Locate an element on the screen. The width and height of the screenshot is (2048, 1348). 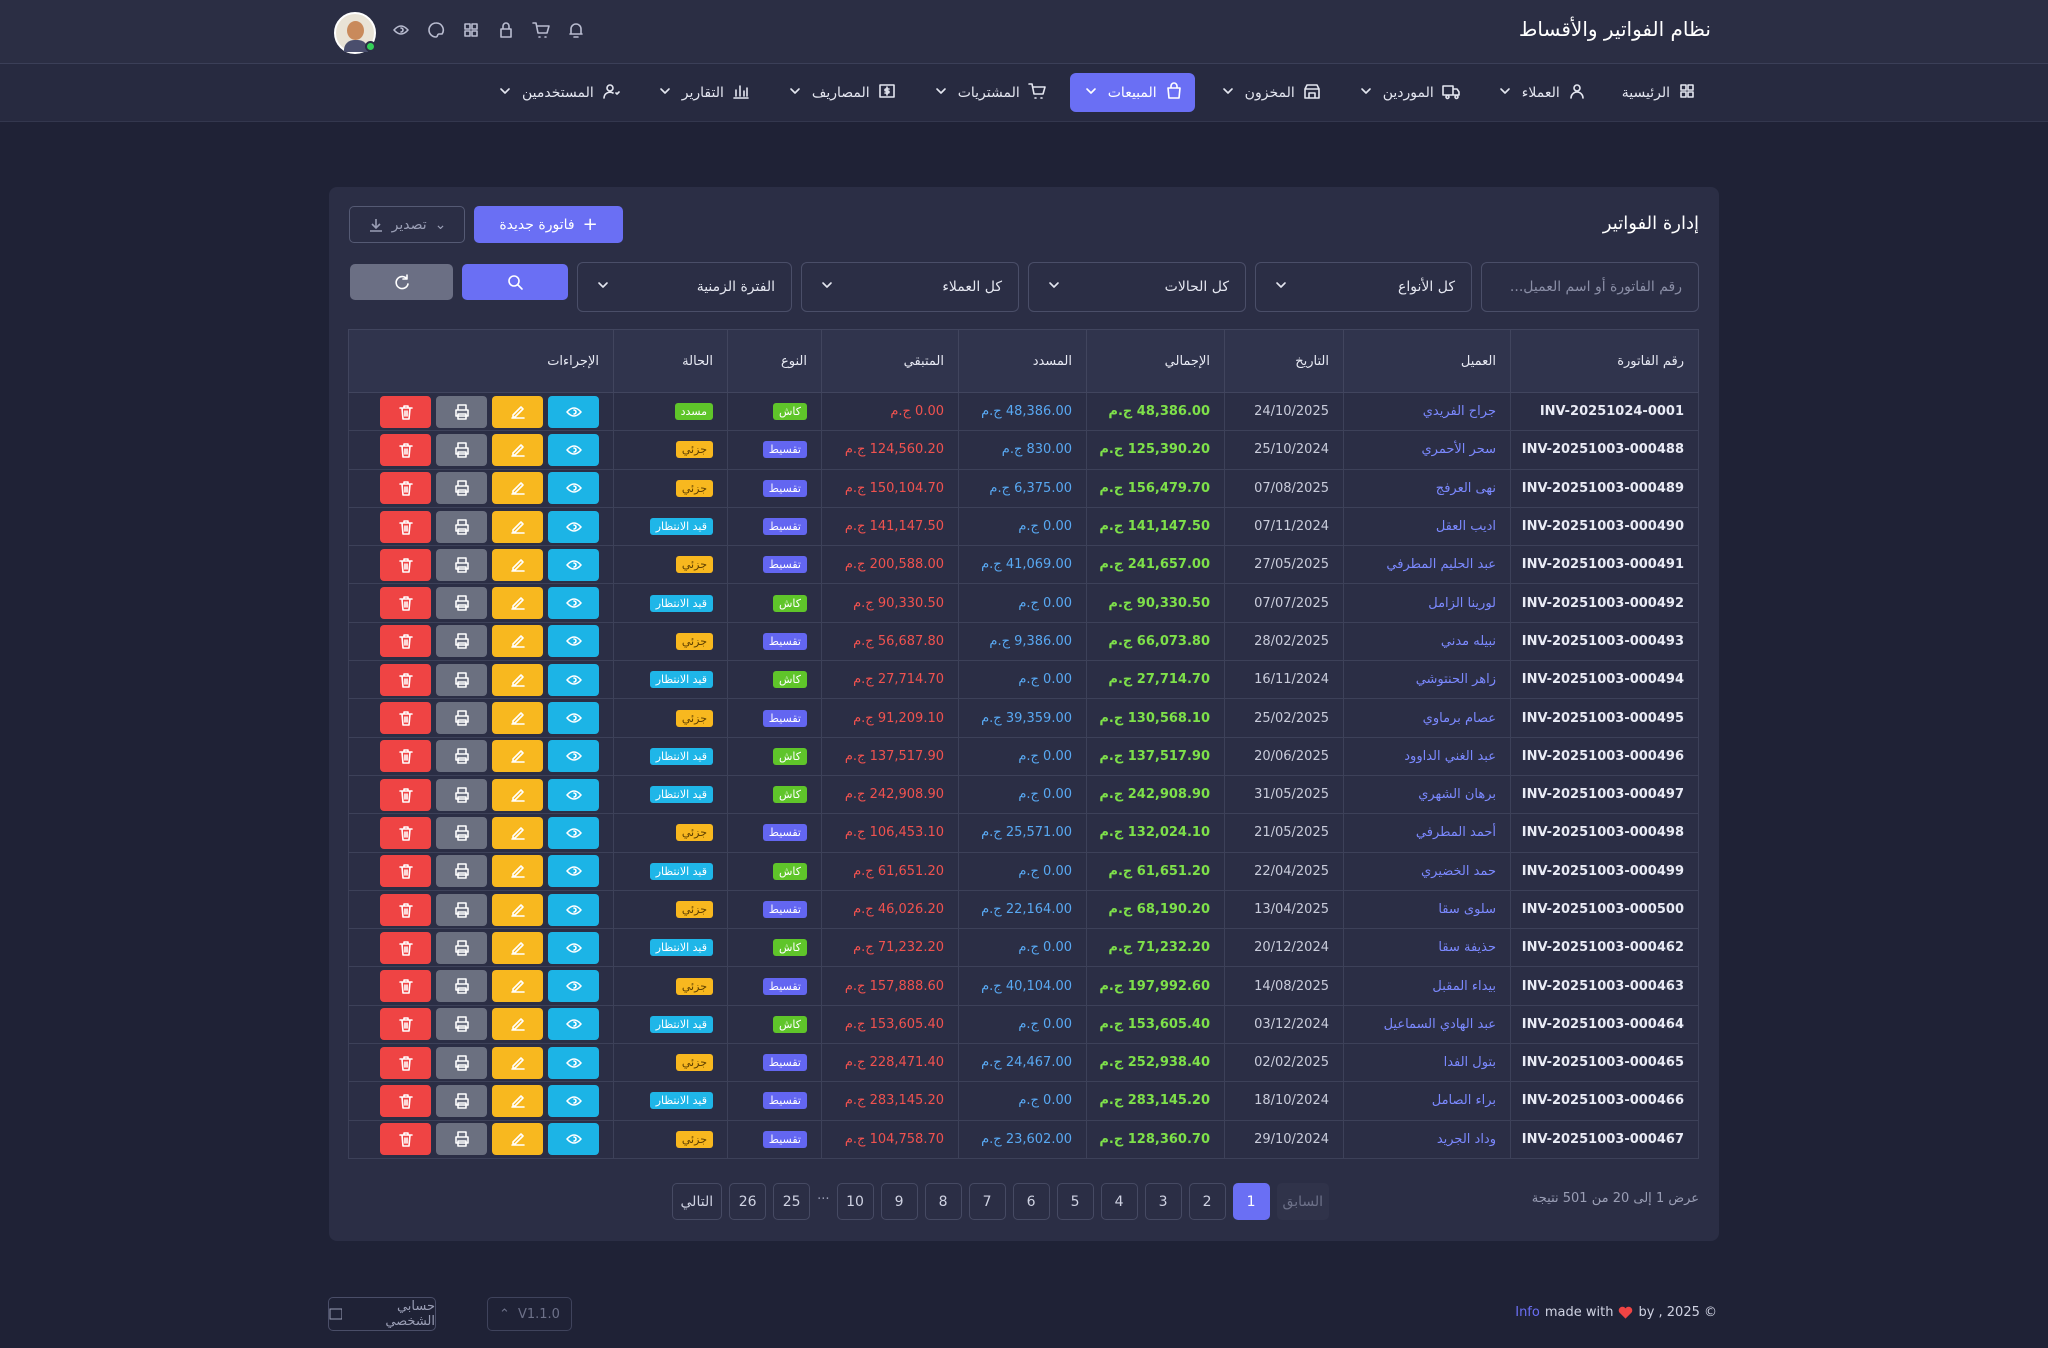
nav-item: العملاء is located at coordinates (1541, 92).